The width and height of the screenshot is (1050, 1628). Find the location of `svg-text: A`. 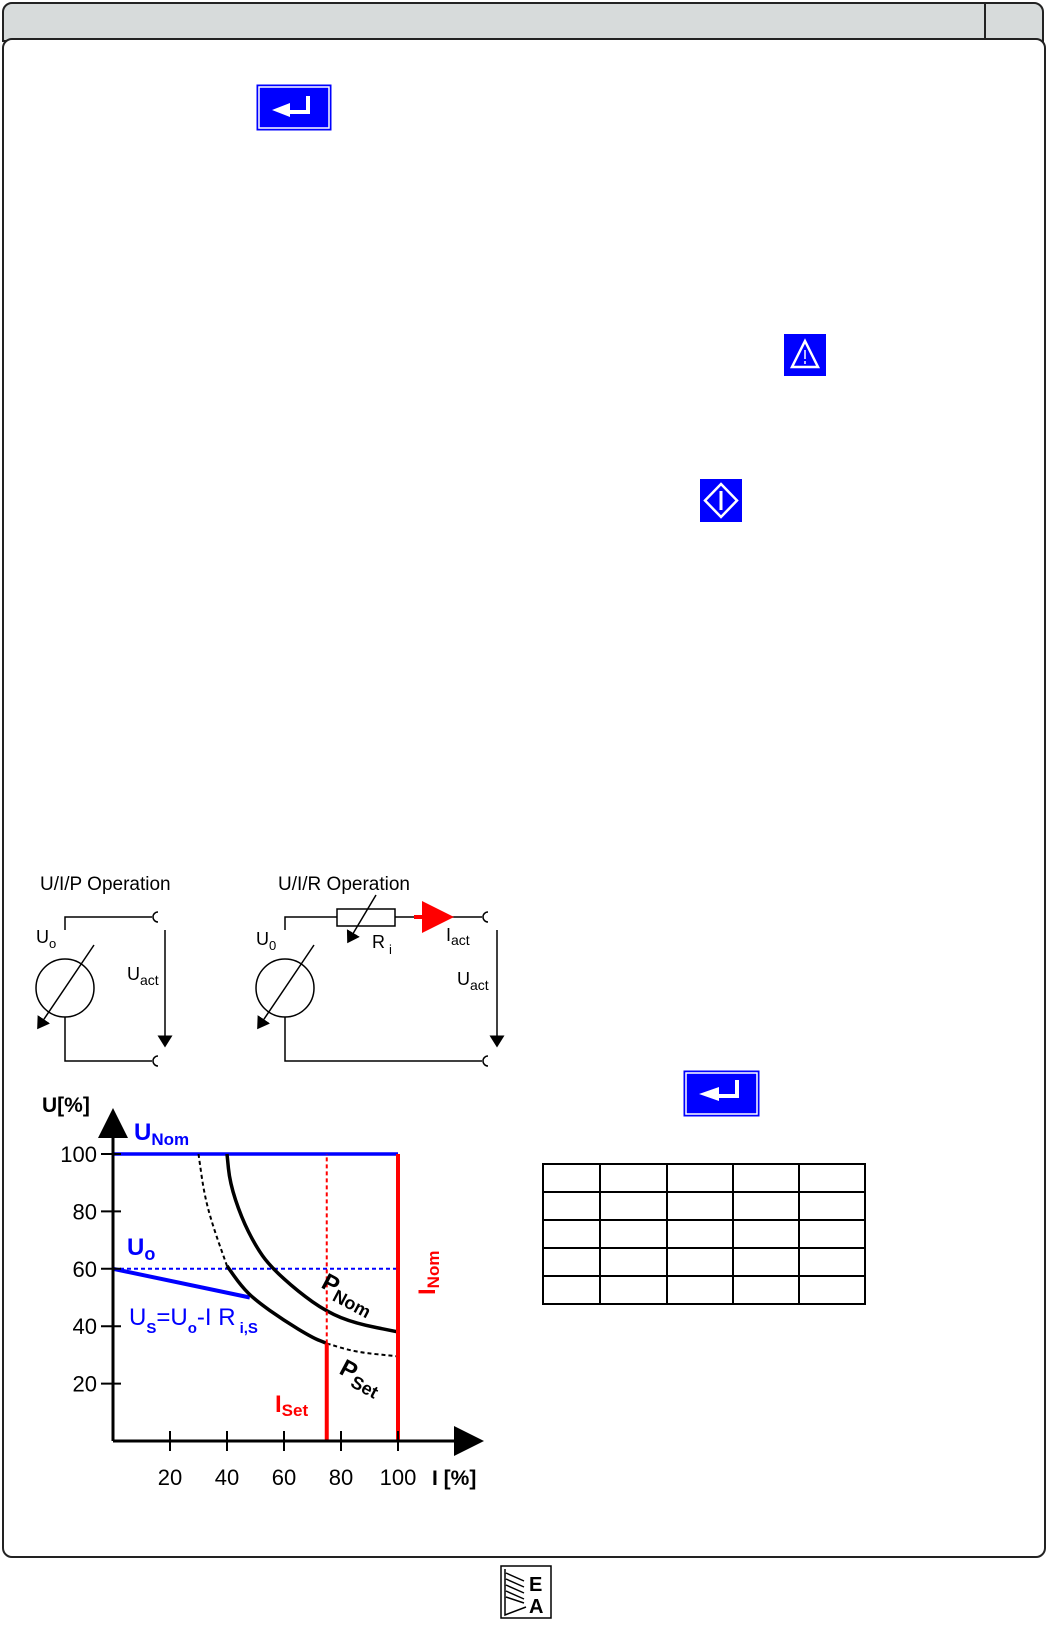

svg-text: A is located at coordinates (536, 1607).